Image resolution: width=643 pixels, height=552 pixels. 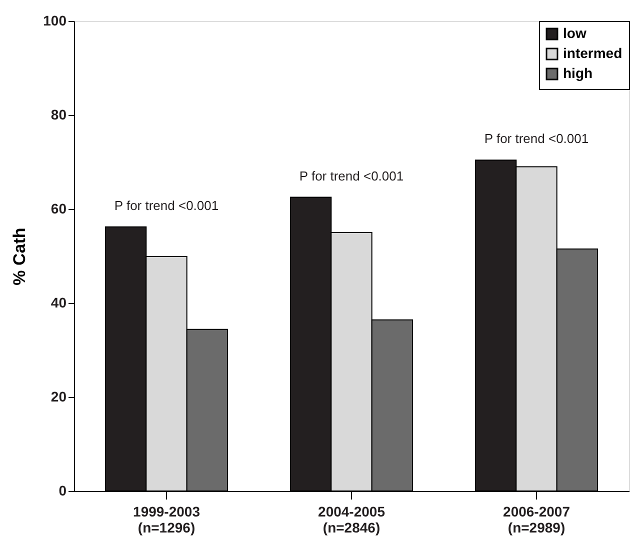 I want to click on legend-label: high, so click(x=578, y=73).